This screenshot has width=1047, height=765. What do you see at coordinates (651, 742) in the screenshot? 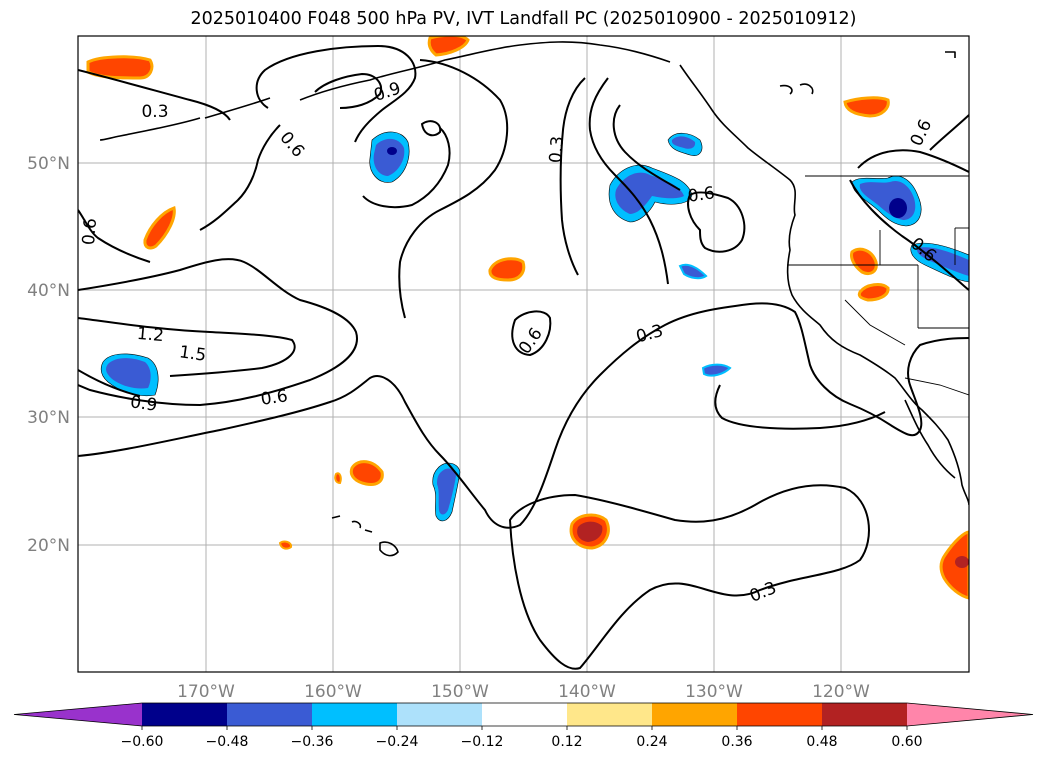
I see `colorbar-tick-label: 0.24` at bounding box center [651, 742].